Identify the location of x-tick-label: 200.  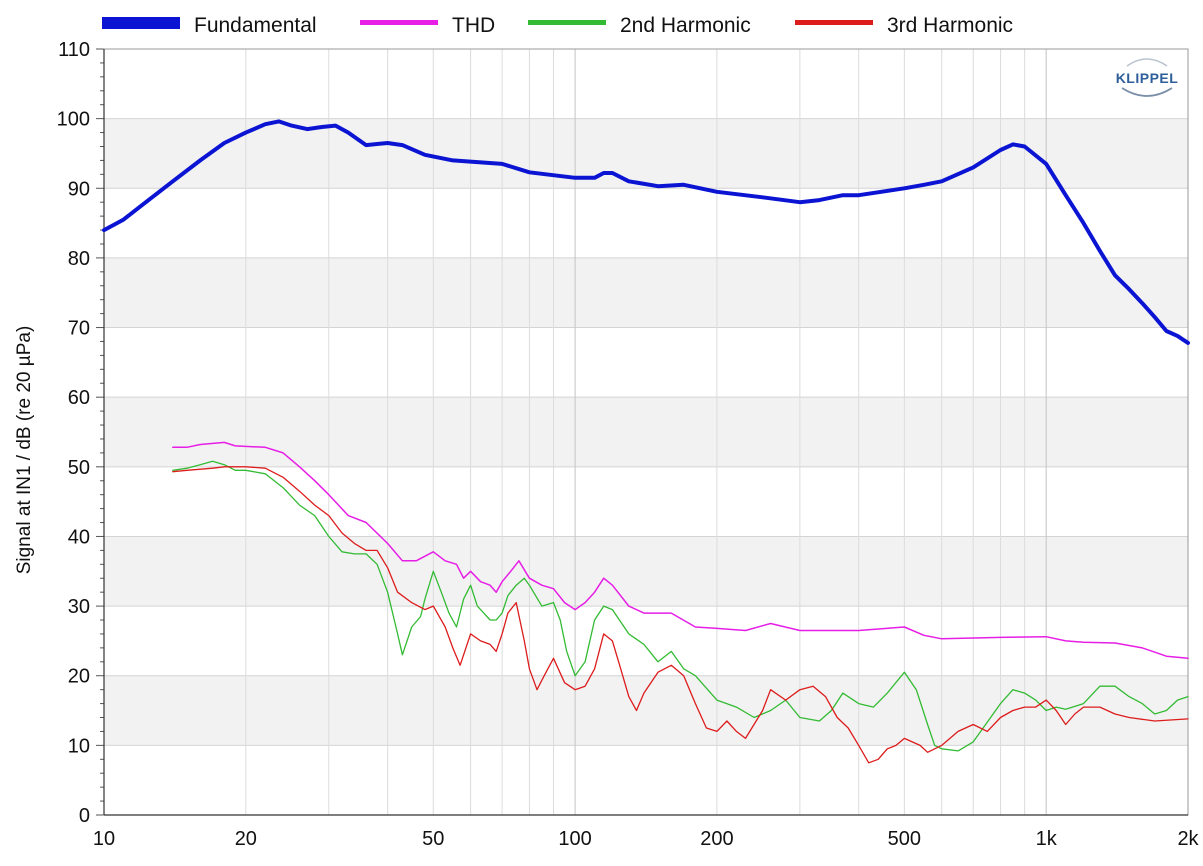
(716, 839).